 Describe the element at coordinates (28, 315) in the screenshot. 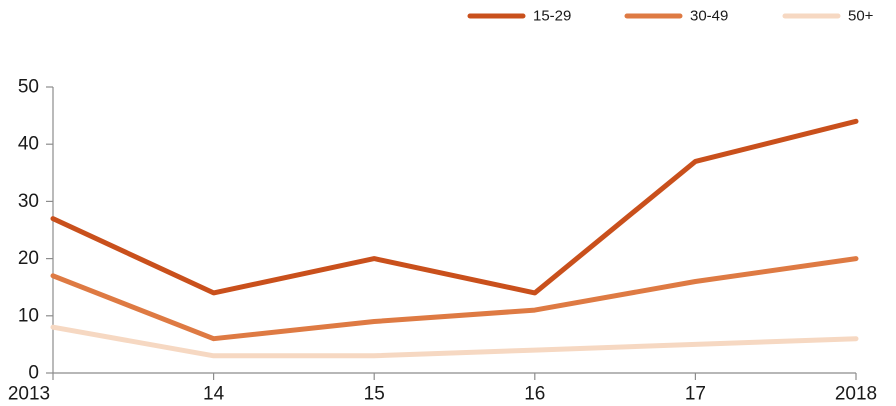

I see `y-tick-label: 10` at that location.